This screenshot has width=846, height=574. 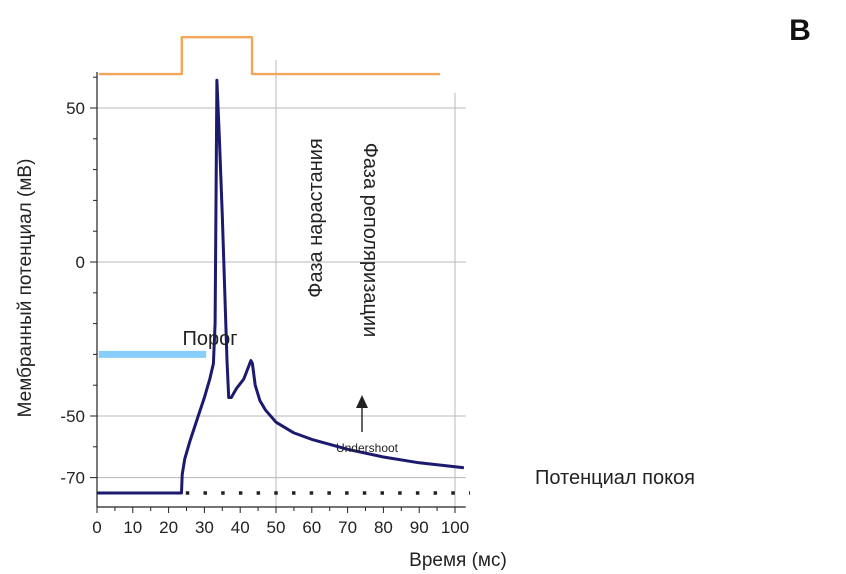 What do you see at coordinates (383, 527) in the screenshot?
I see `x-tick-label: 80` at bounding box center [383, 527].